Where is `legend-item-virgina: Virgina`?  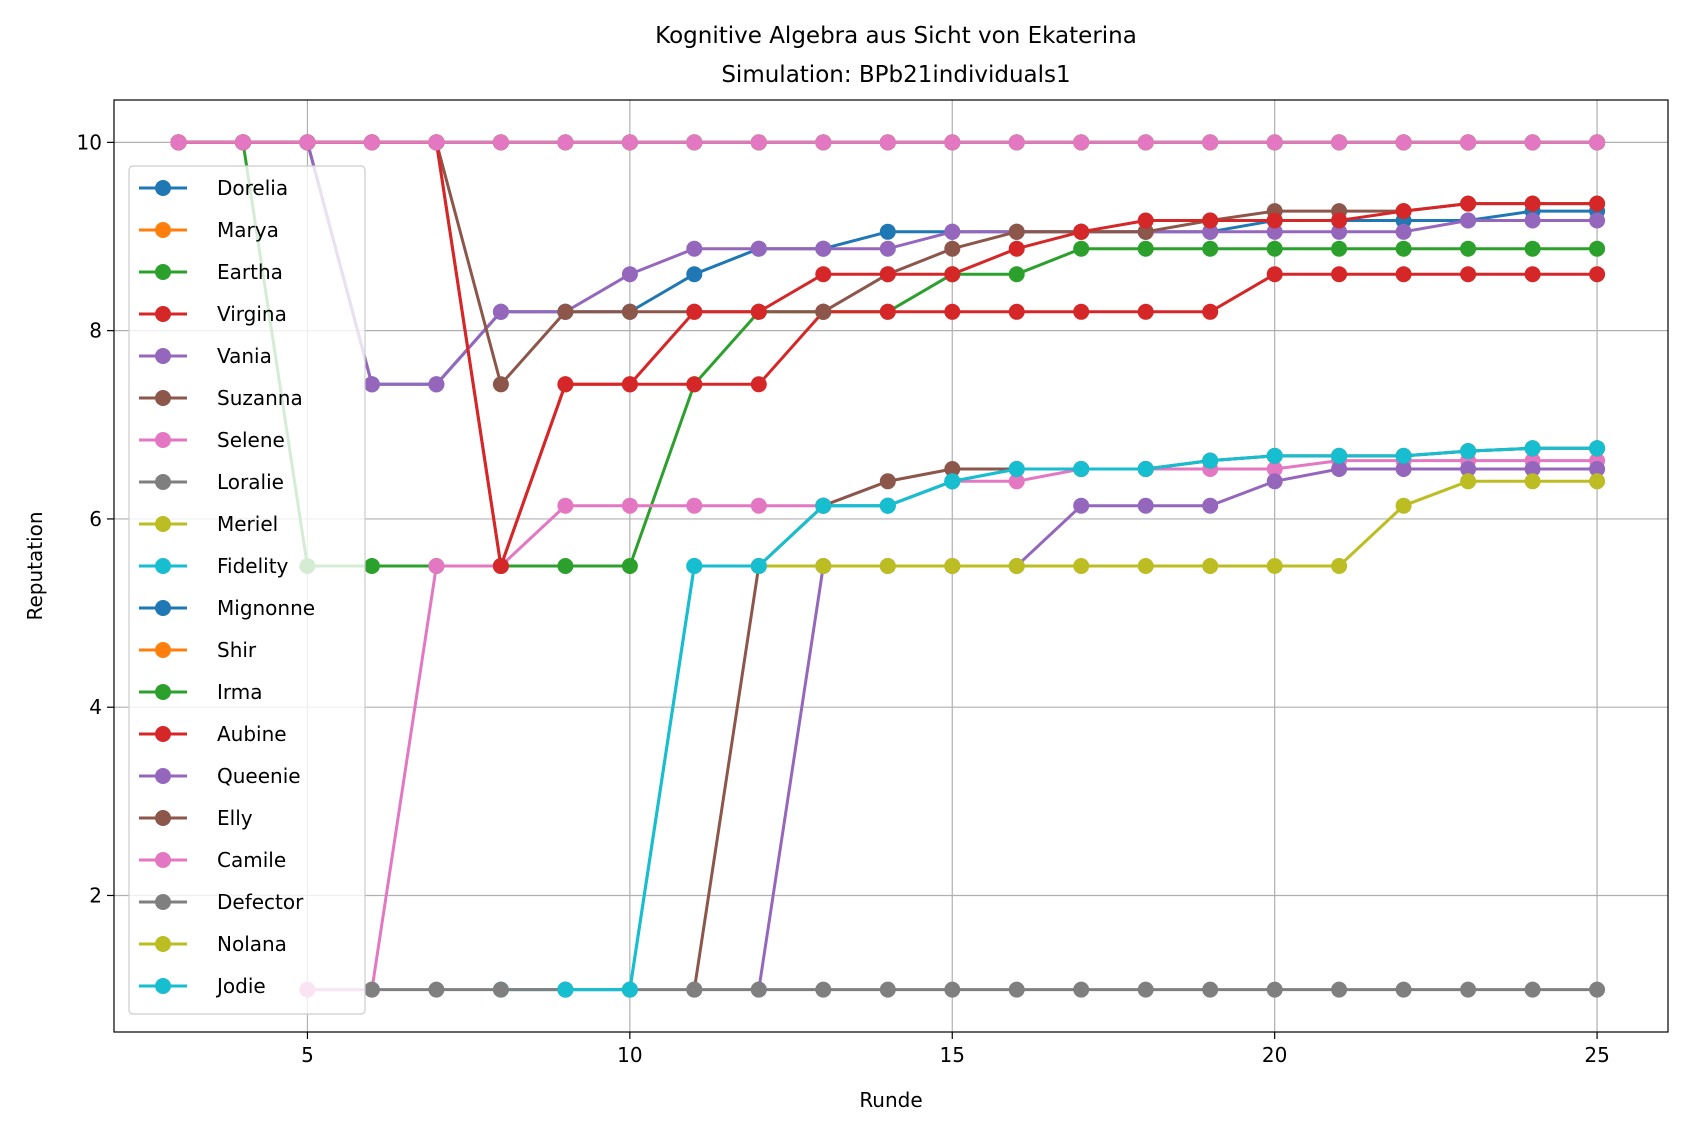 legend-item-virgina: Virgina is located at coordinates (213, 314).